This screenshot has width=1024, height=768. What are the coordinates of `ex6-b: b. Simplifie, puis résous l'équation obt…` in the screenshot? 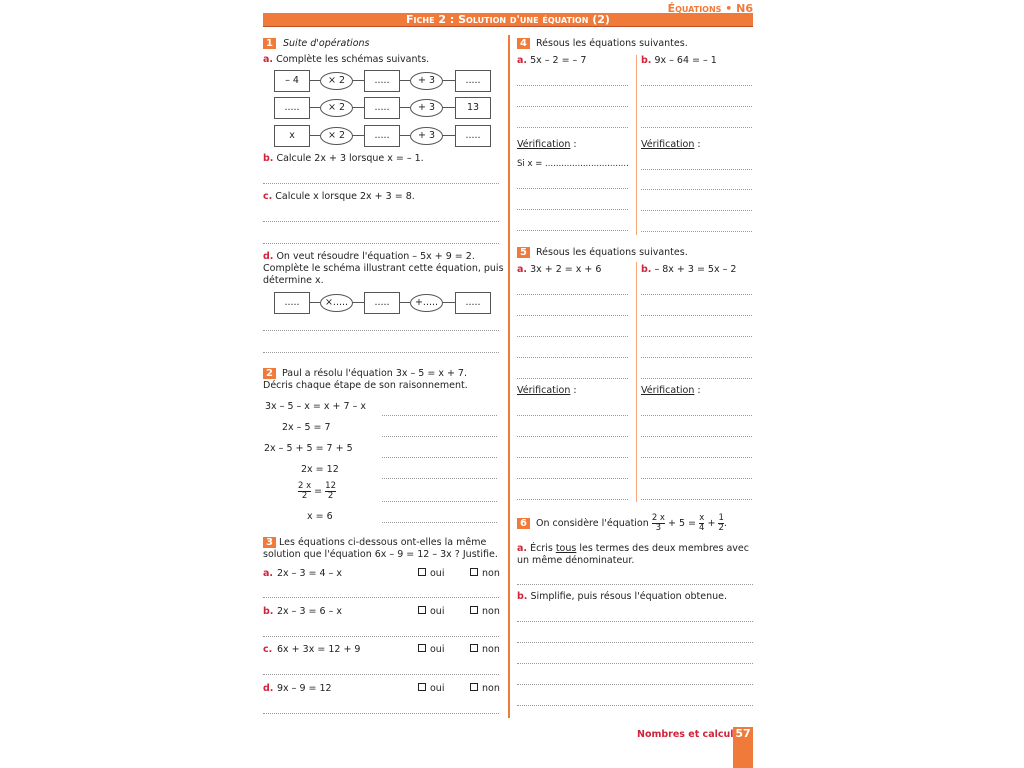 It's located at (622, 596).